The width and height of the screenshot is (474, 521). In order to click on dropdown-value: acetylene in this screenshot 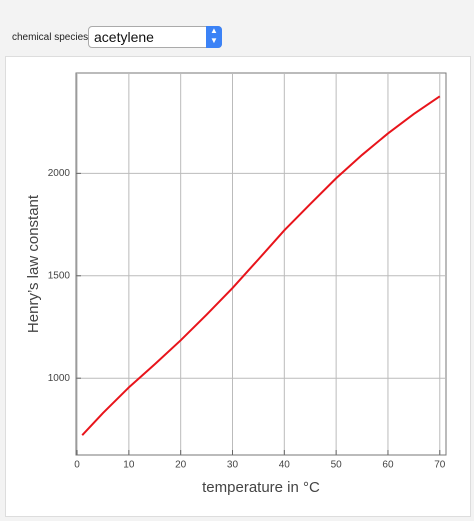, I will do `click(124, 37)`.